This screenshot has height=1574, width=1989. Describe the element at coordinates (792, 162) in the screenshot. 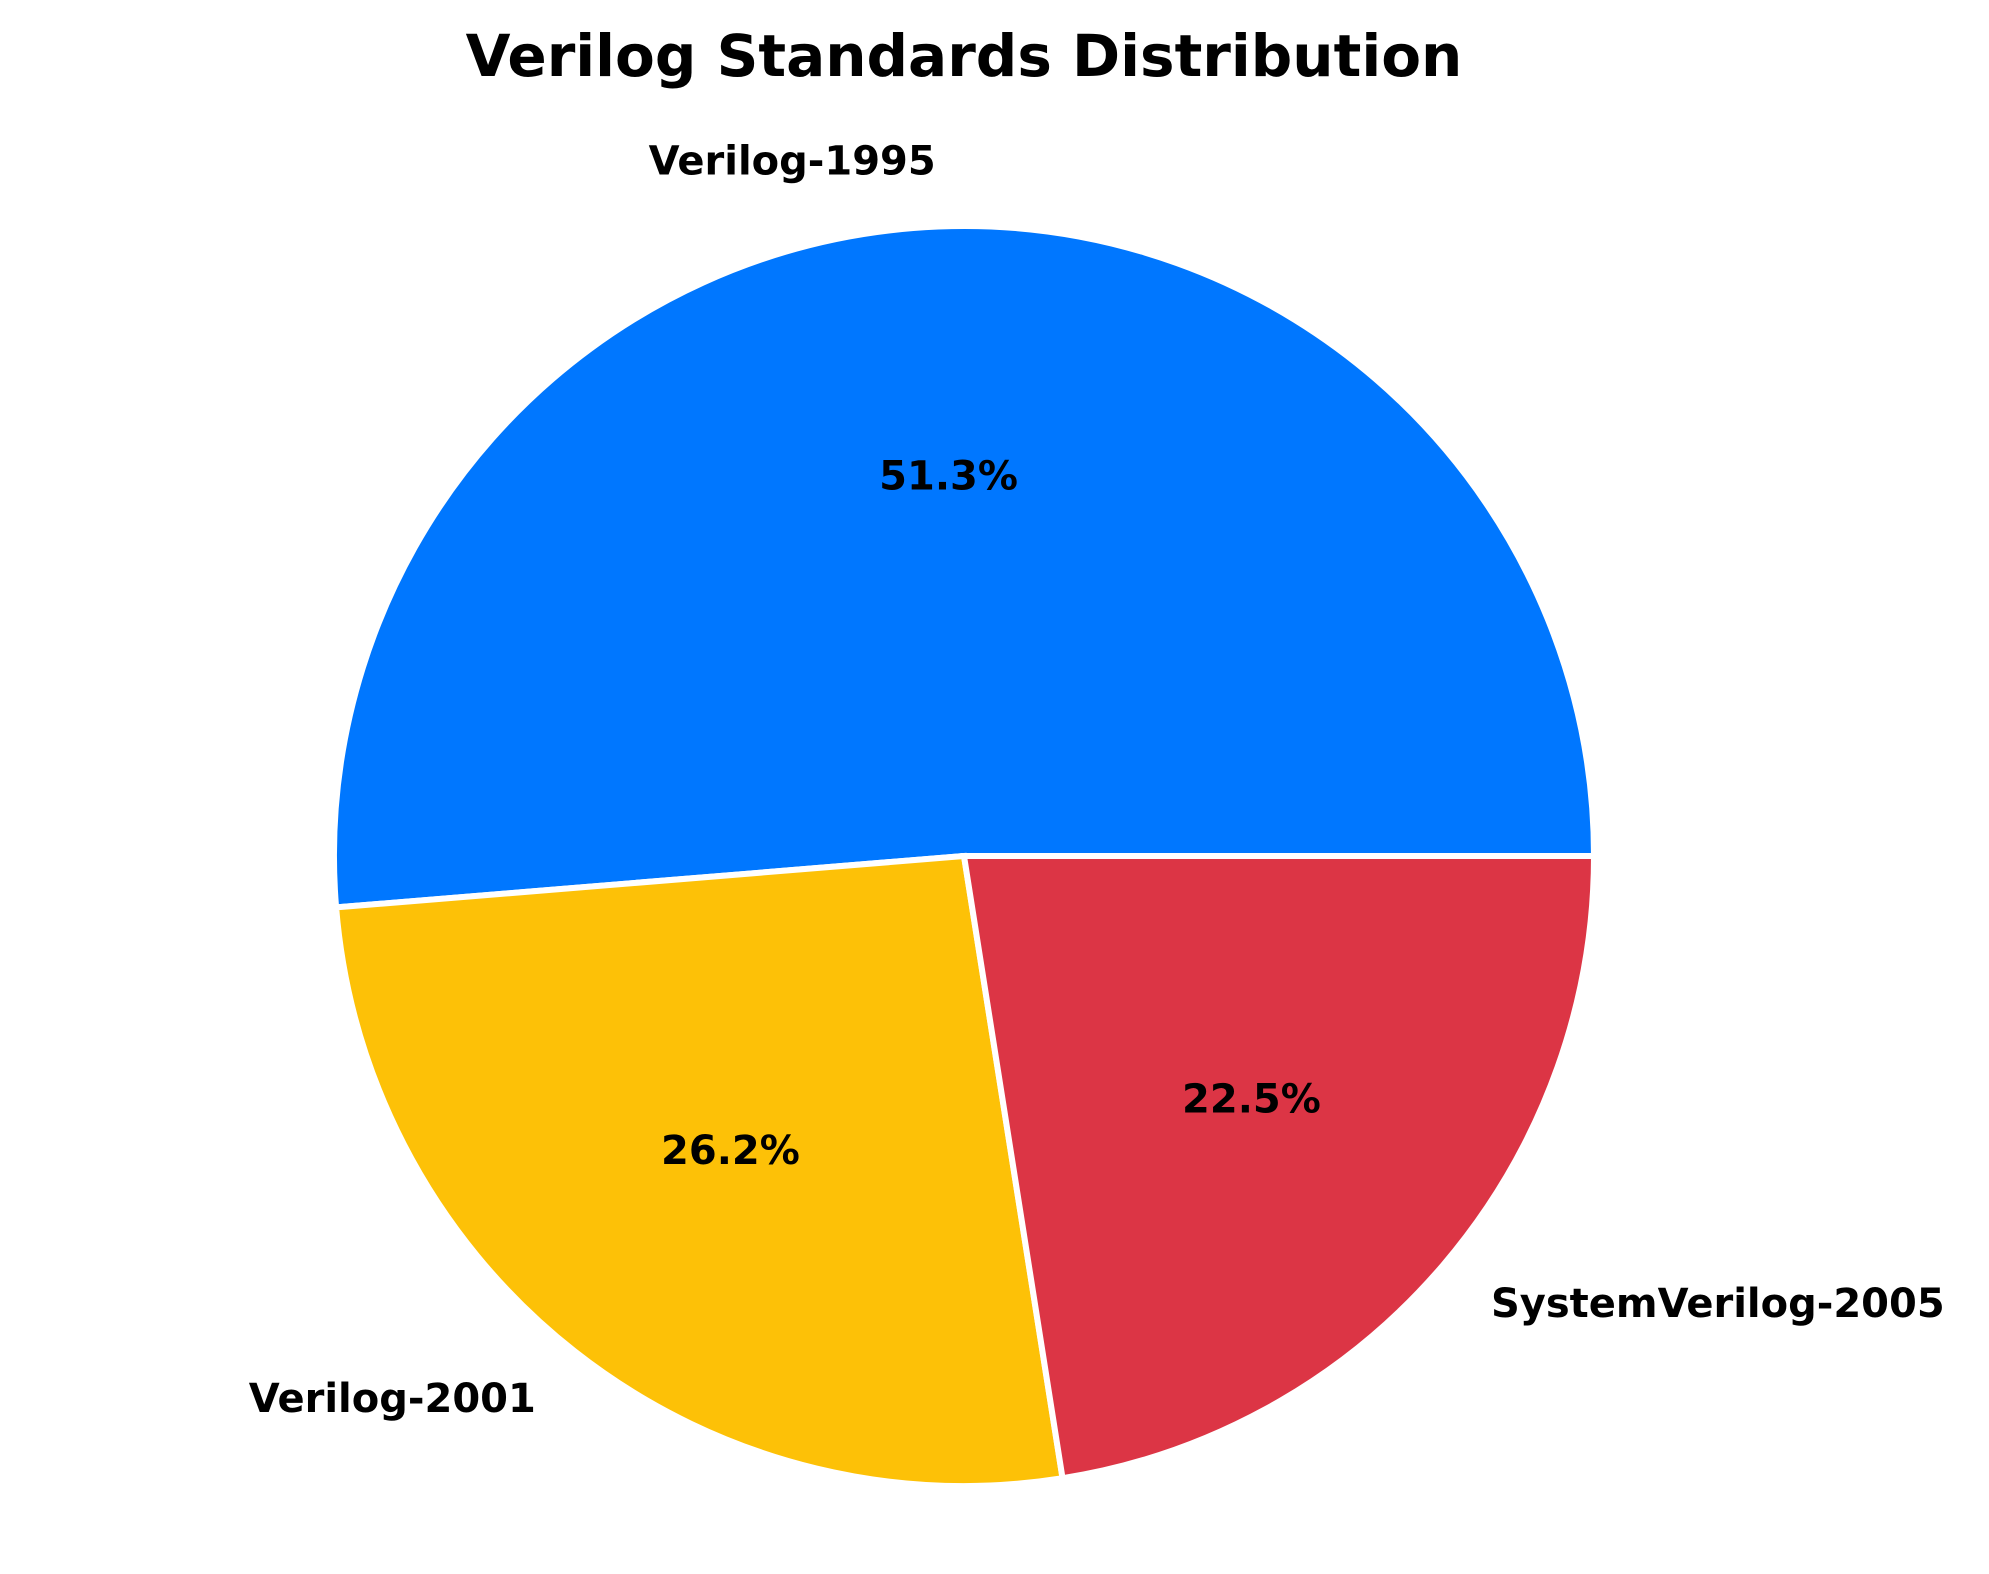

I see `slice-label-verilog-1995: Verilog-1995` at that location.